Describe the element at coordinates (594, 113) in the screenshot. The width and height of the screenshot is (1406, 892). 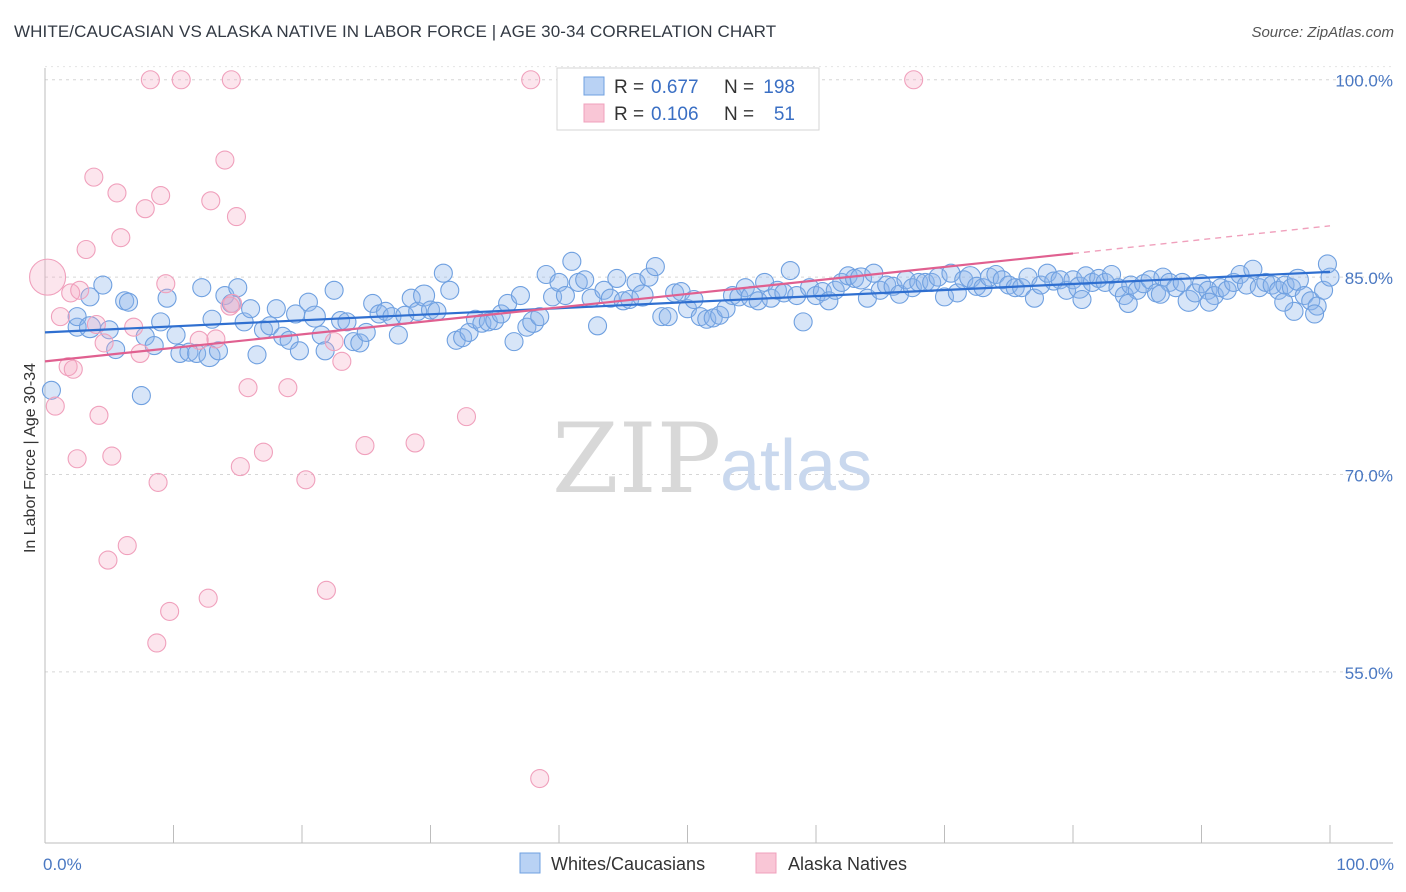
I see `legend-swatch-alaska` at that location.